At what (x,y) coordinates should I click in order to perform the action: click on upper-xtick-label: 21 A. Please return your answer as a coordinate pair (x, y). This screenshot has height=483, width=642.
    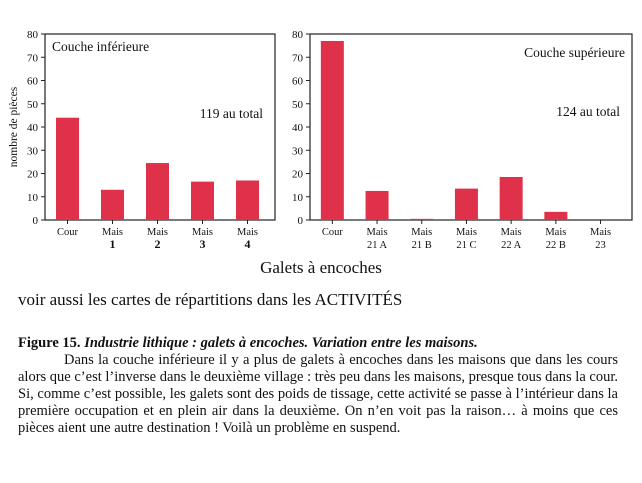
    Looking at the image, I should click on (377, 245).